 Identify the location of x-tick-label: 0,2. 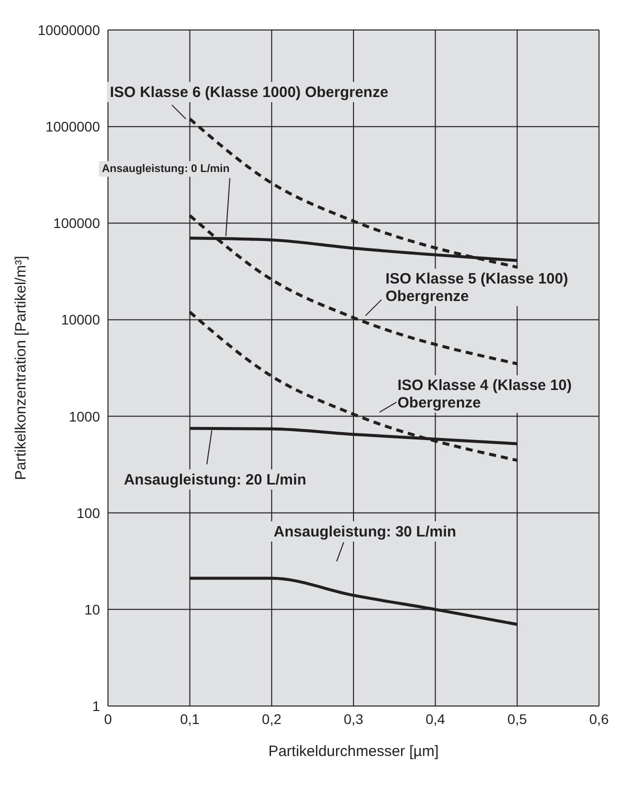
(272, 718).